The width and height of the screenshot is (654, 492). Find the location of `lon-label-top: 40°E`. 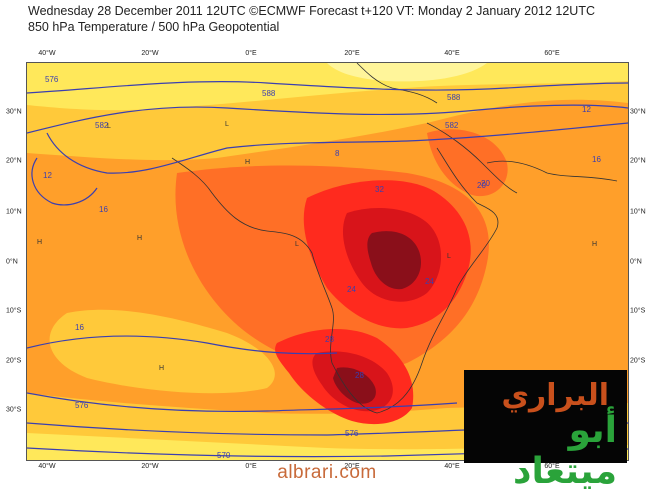

lon-label-top: 40°E is located at coordinates (452, 53).